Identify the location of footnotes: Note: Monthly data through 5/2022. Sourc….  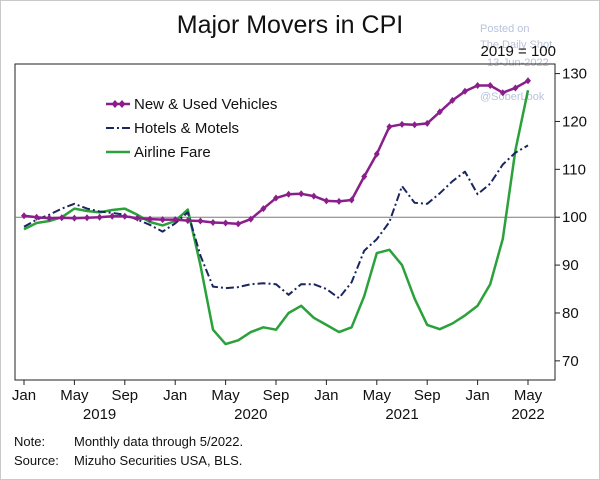
(128, 451).